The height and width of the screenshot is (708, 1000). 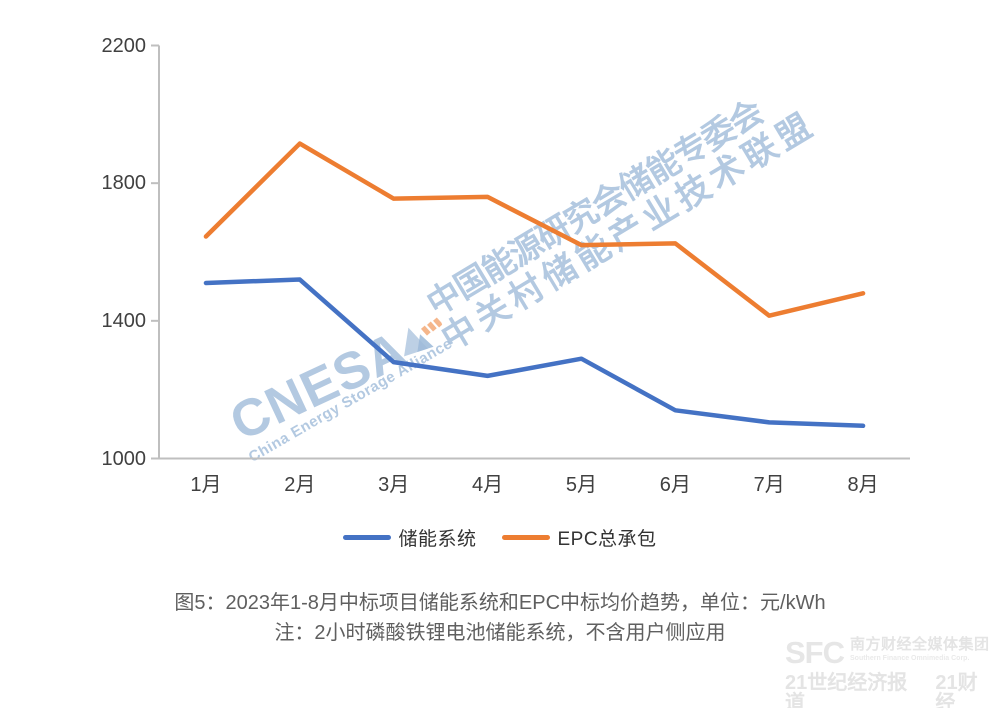 What do you see at coordinates (488, 485) in the screenshot?
I see `x-axis-label: 4月` at bounding box center [488, 485].